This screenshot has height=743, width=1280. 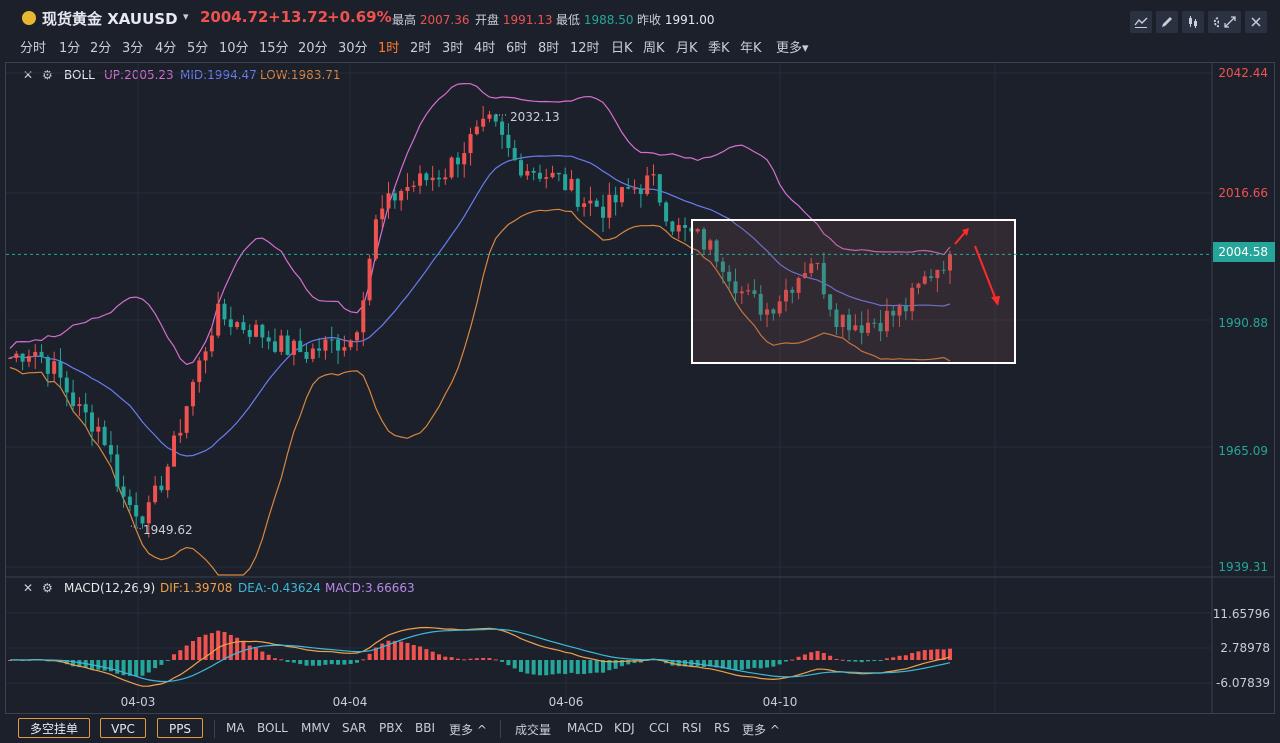 What do you see at coordinates (110, 588) in the screenshot?
I see `macd-name: MACD(12,26,9)` at bounding box center [110, 588].